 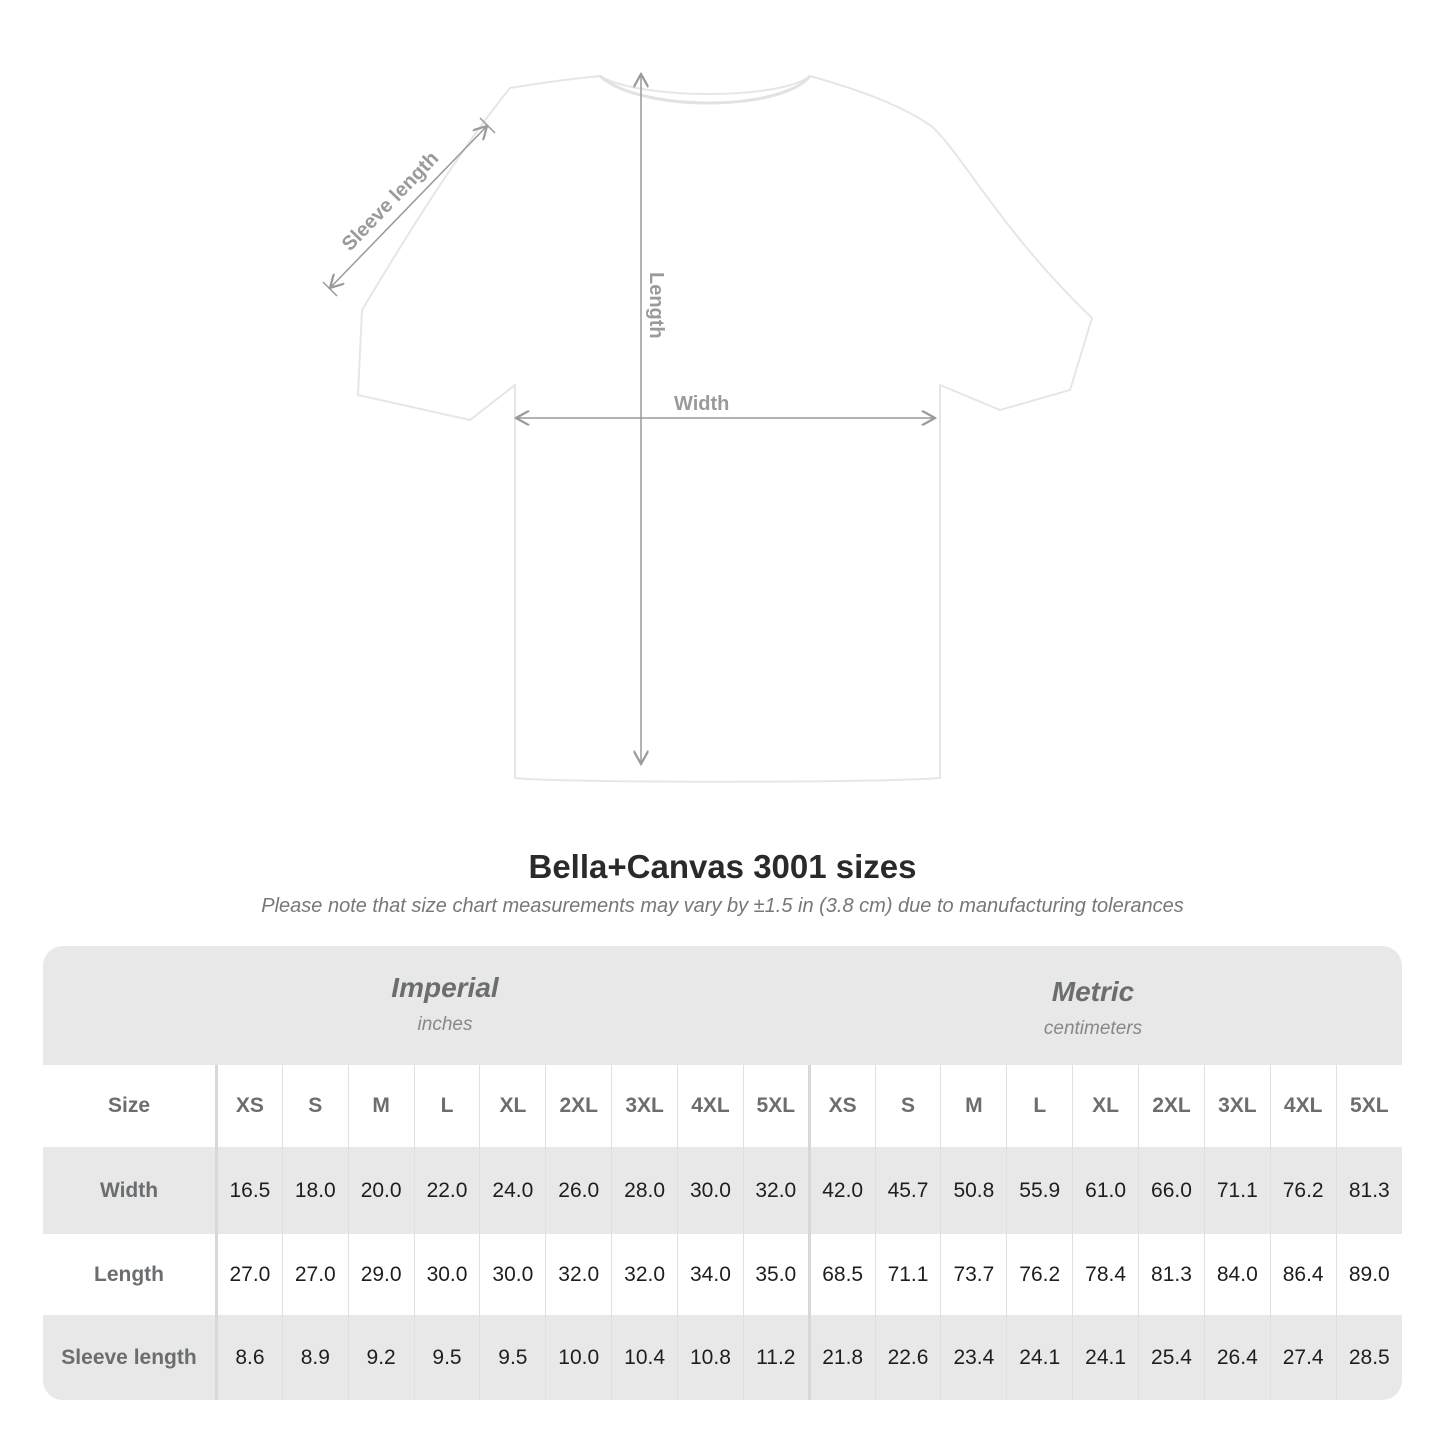 I want to click on imperial-value-cell: 10.4, so click(x=644, y=1357).